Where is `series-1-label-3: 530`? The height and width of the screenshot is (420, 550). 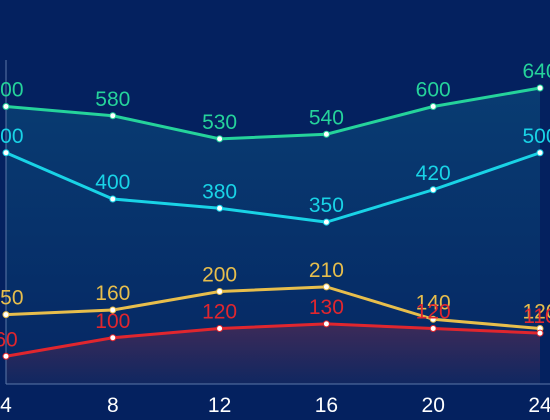 series-1-label-3: 530 is located at coordinates (219, 122).